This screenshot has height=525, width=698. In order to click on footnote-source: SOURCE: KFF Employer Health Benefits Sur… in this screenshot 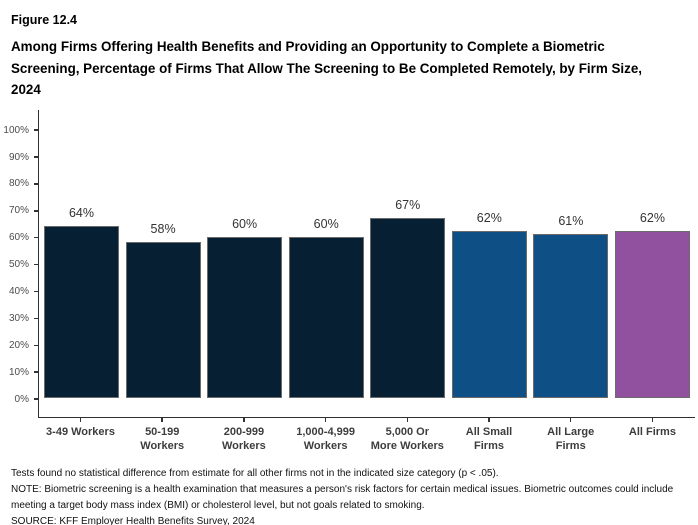, I will do `click(133, 520)`.